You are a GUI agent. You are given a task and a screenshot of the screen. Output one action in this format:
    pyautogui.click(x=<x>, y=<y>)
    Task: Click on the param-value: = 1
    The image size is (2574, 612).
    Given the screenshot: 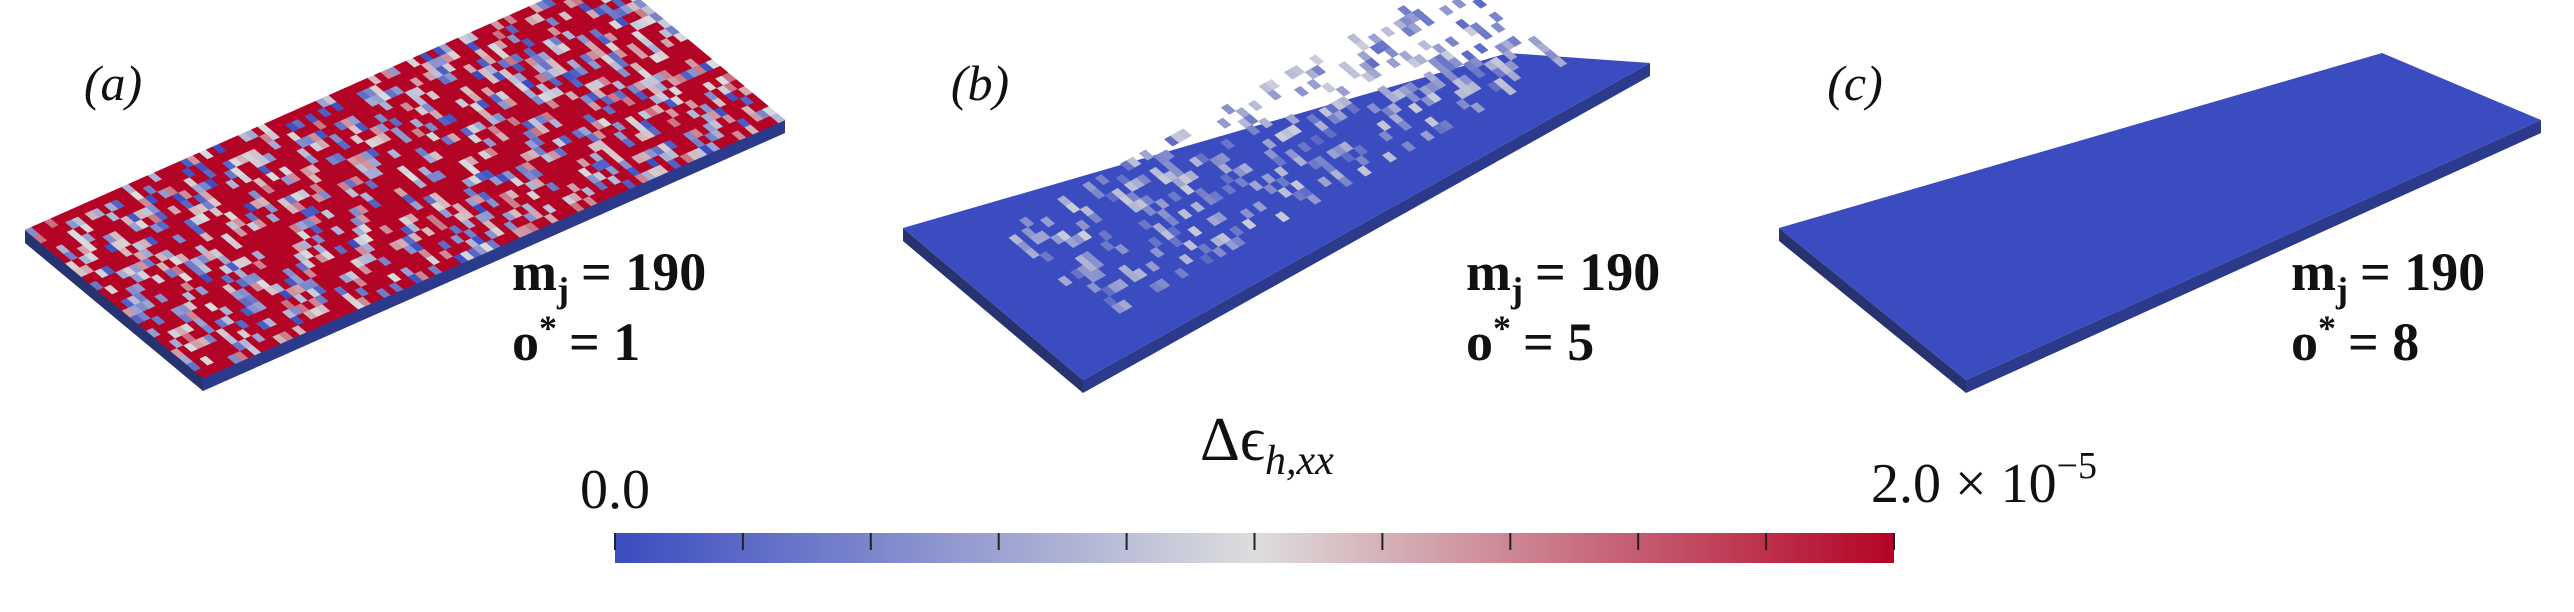 What is the action you would take?
    pyautogui.click(x=604, y=342)
    